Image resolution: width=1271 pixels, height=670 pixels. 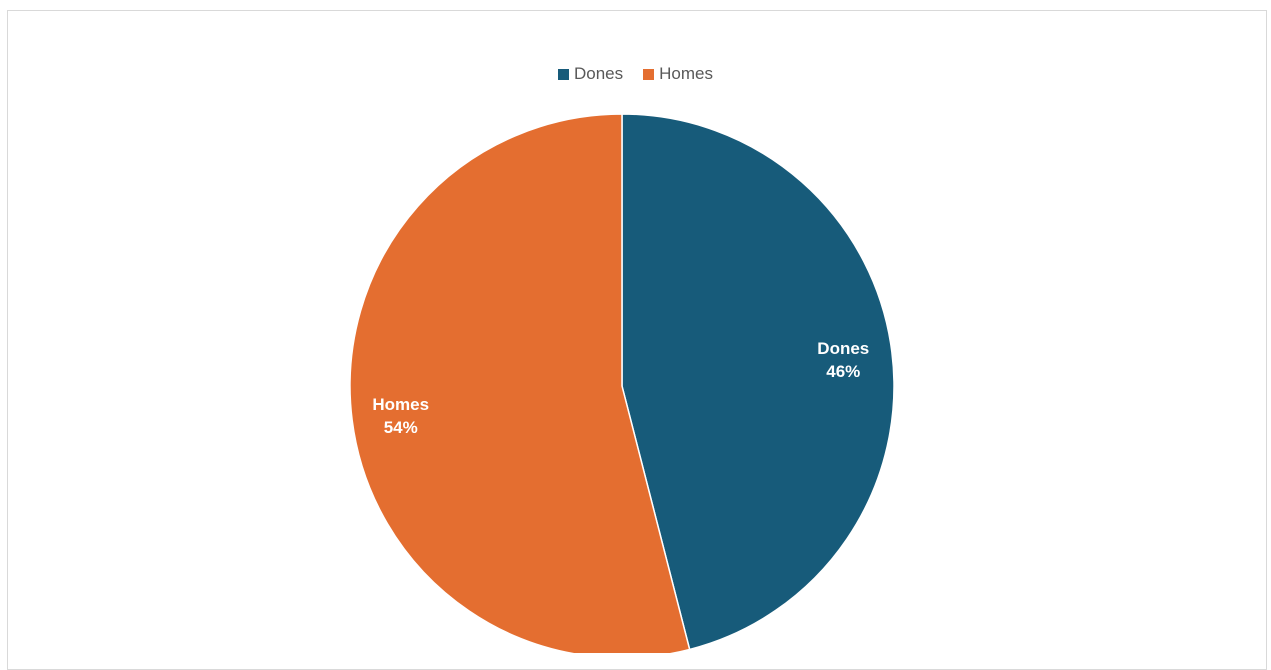 I want to click on slice-percent-homes: 54%, so click(x=401, y=427).